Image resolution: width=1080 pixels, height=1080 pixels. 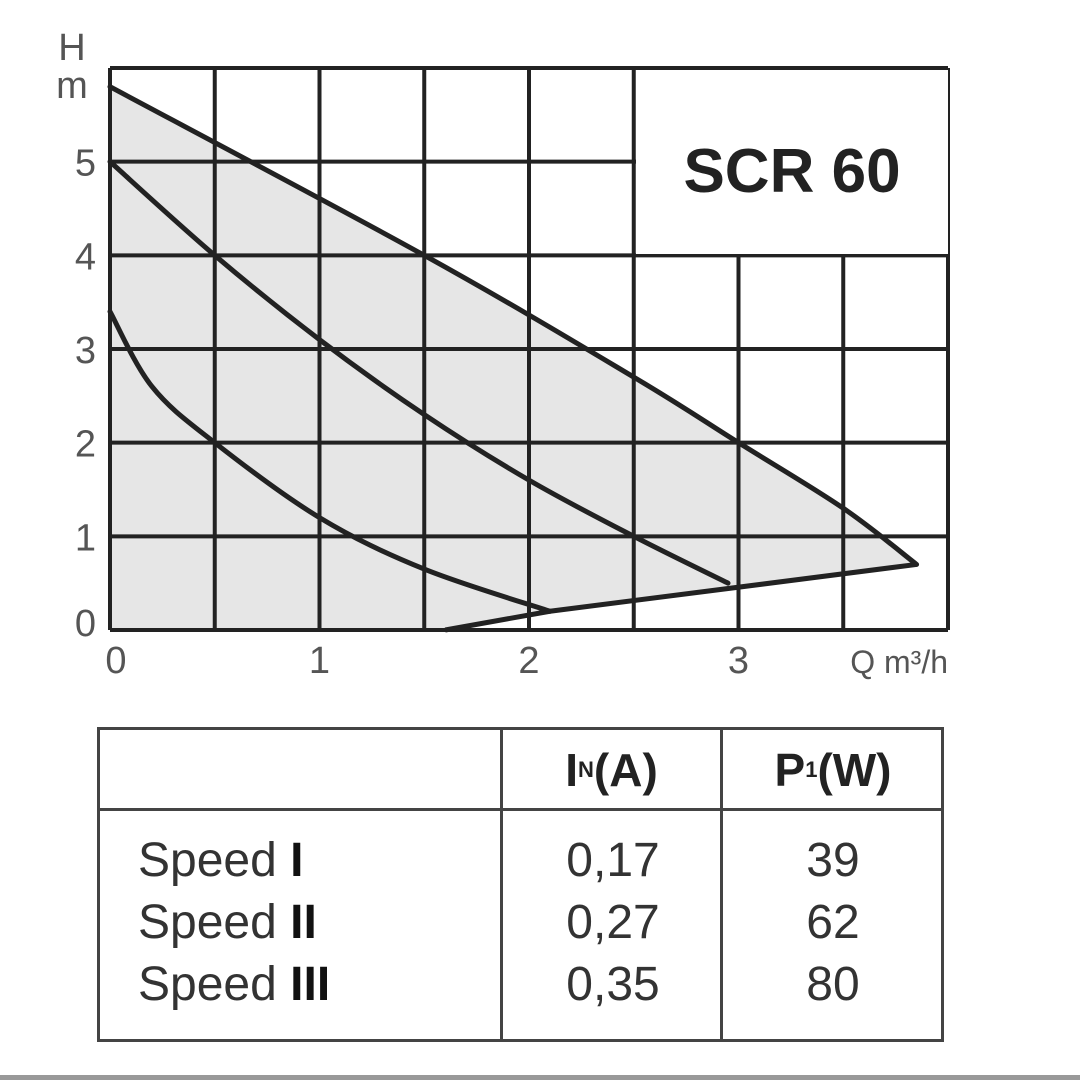 I want to click on y-tick-label: 2, so click(x=85, y=445).